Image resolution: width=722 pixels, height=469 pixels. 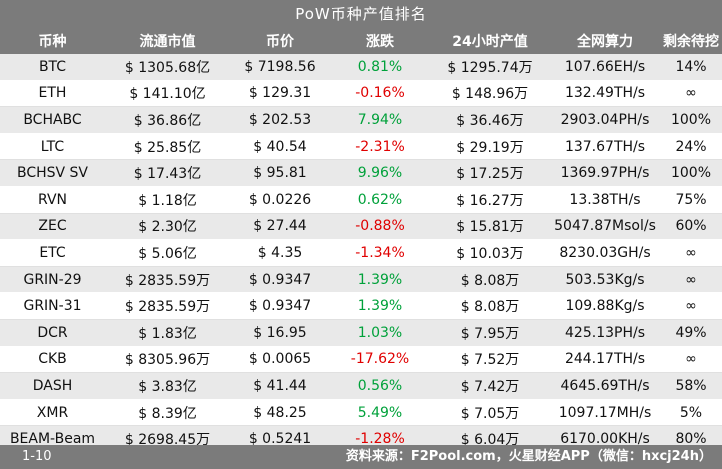 I want to click on cell-hashrate: 1369.97PH/s, so click(x=605, y=173).